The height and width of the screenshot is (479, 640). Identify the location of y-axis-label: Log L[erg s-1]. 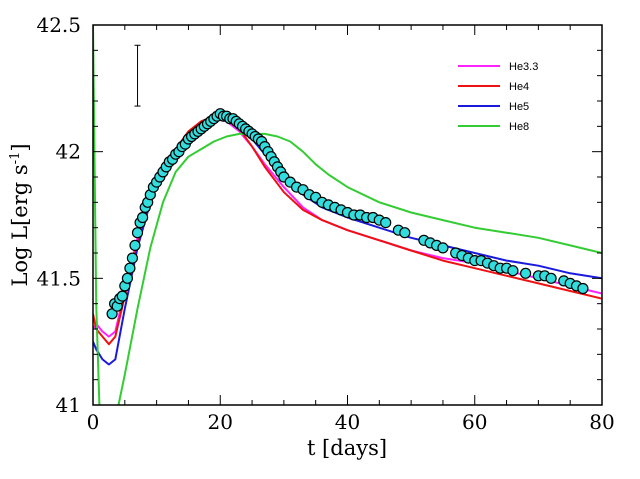
(20, 214).